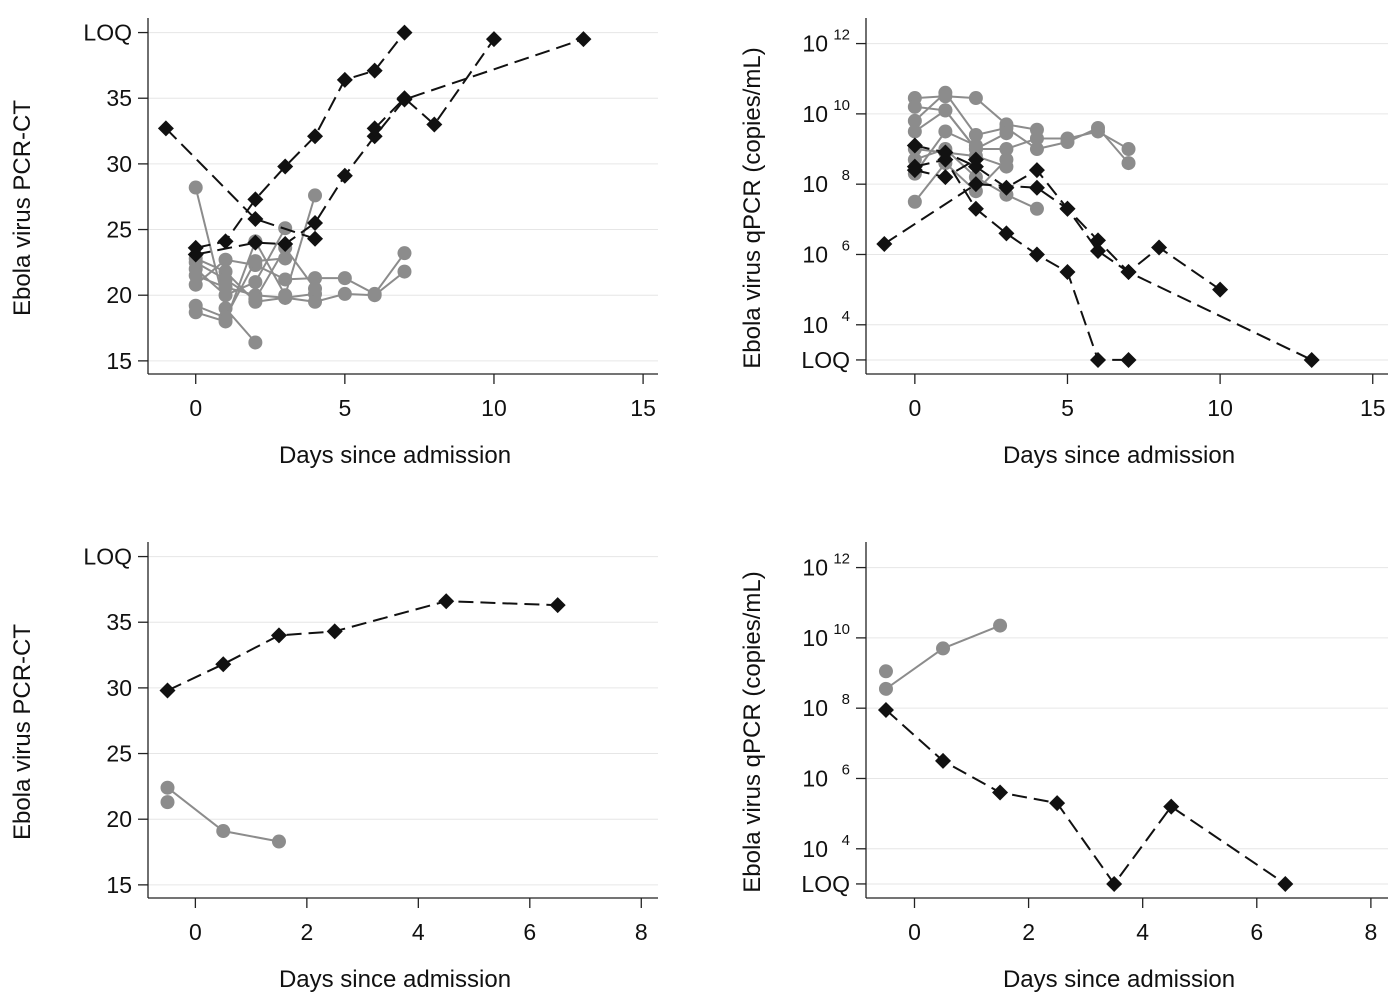  What do you see at coordinates (344, 408) in the screenshot?
I see `x-tick-label: 5` at bounding box center [344, 408].